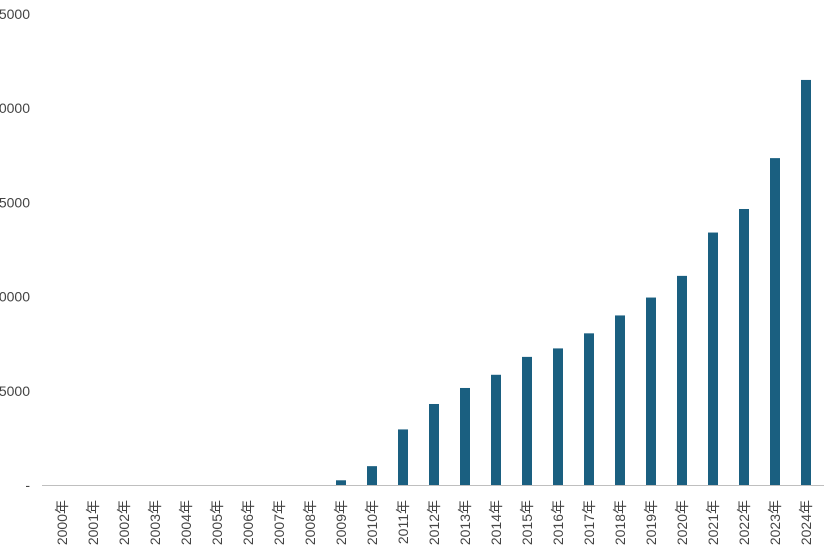  I want to click on x-tick-label: 2004年, so click(186, 522).